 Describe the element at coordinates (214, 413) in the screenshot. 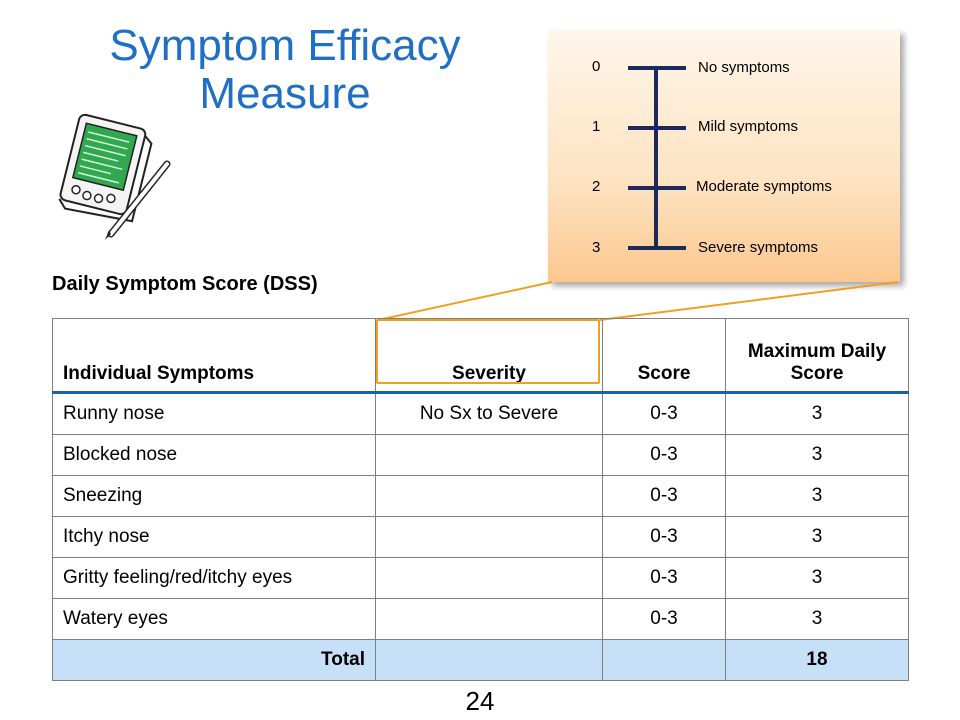

I see `symptom-cell: Runny nose` at that location.